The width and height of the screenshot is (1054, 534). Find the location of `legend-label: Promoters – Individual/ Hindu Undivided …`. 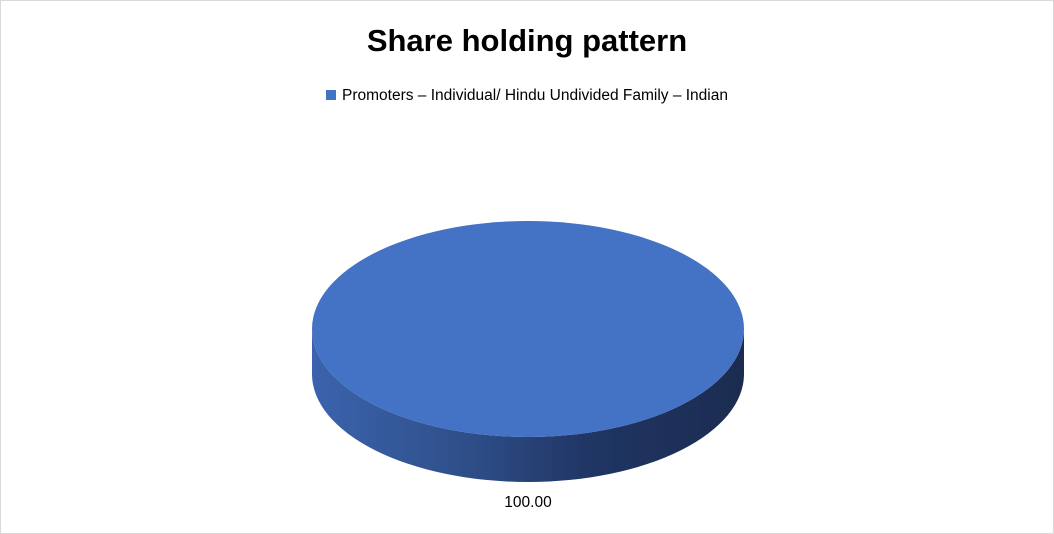

legend-label: Promoters – Individual/ Hindu Undivided … is located at coordinates (535, 95).